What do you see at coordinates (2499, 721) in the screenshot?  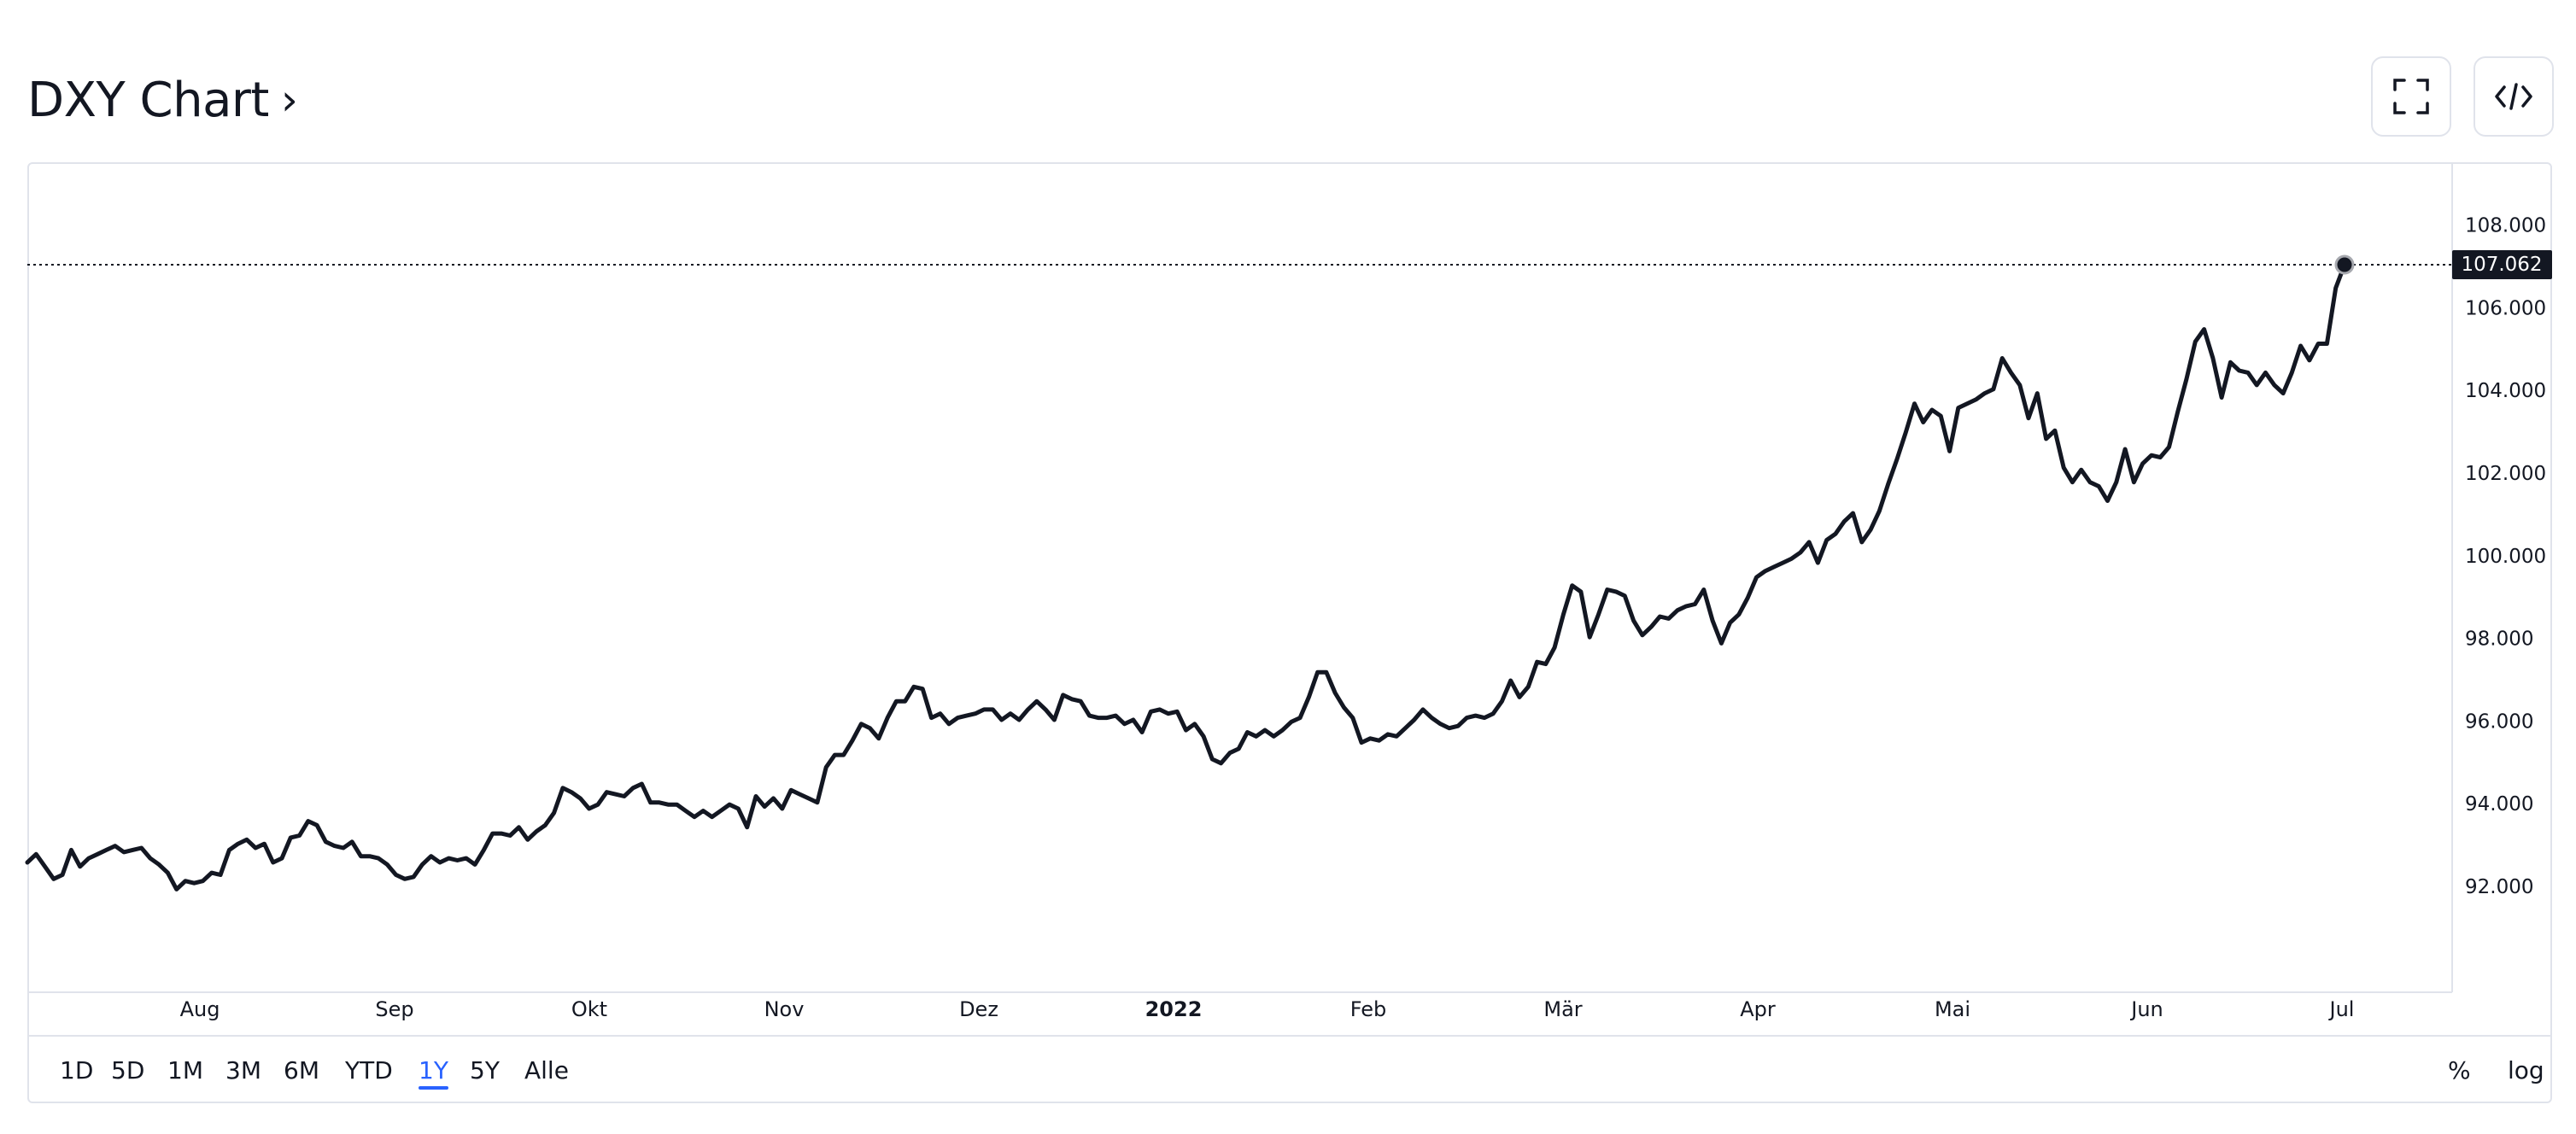 I see `y-tick-label: 96.000` at bounding box center [2499, 721].